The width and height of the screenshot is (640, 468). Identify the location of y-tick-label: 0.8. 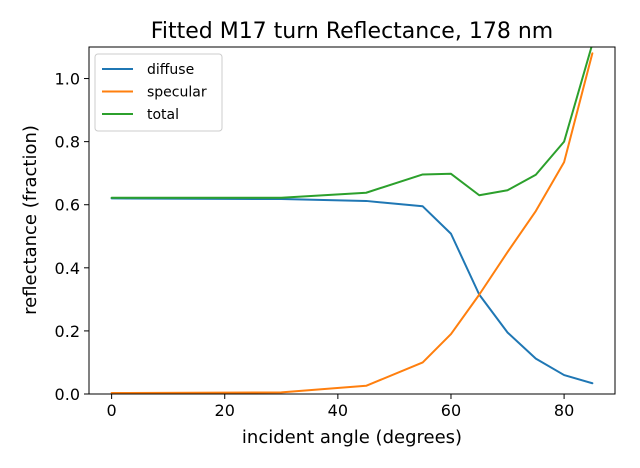
(67, 142).